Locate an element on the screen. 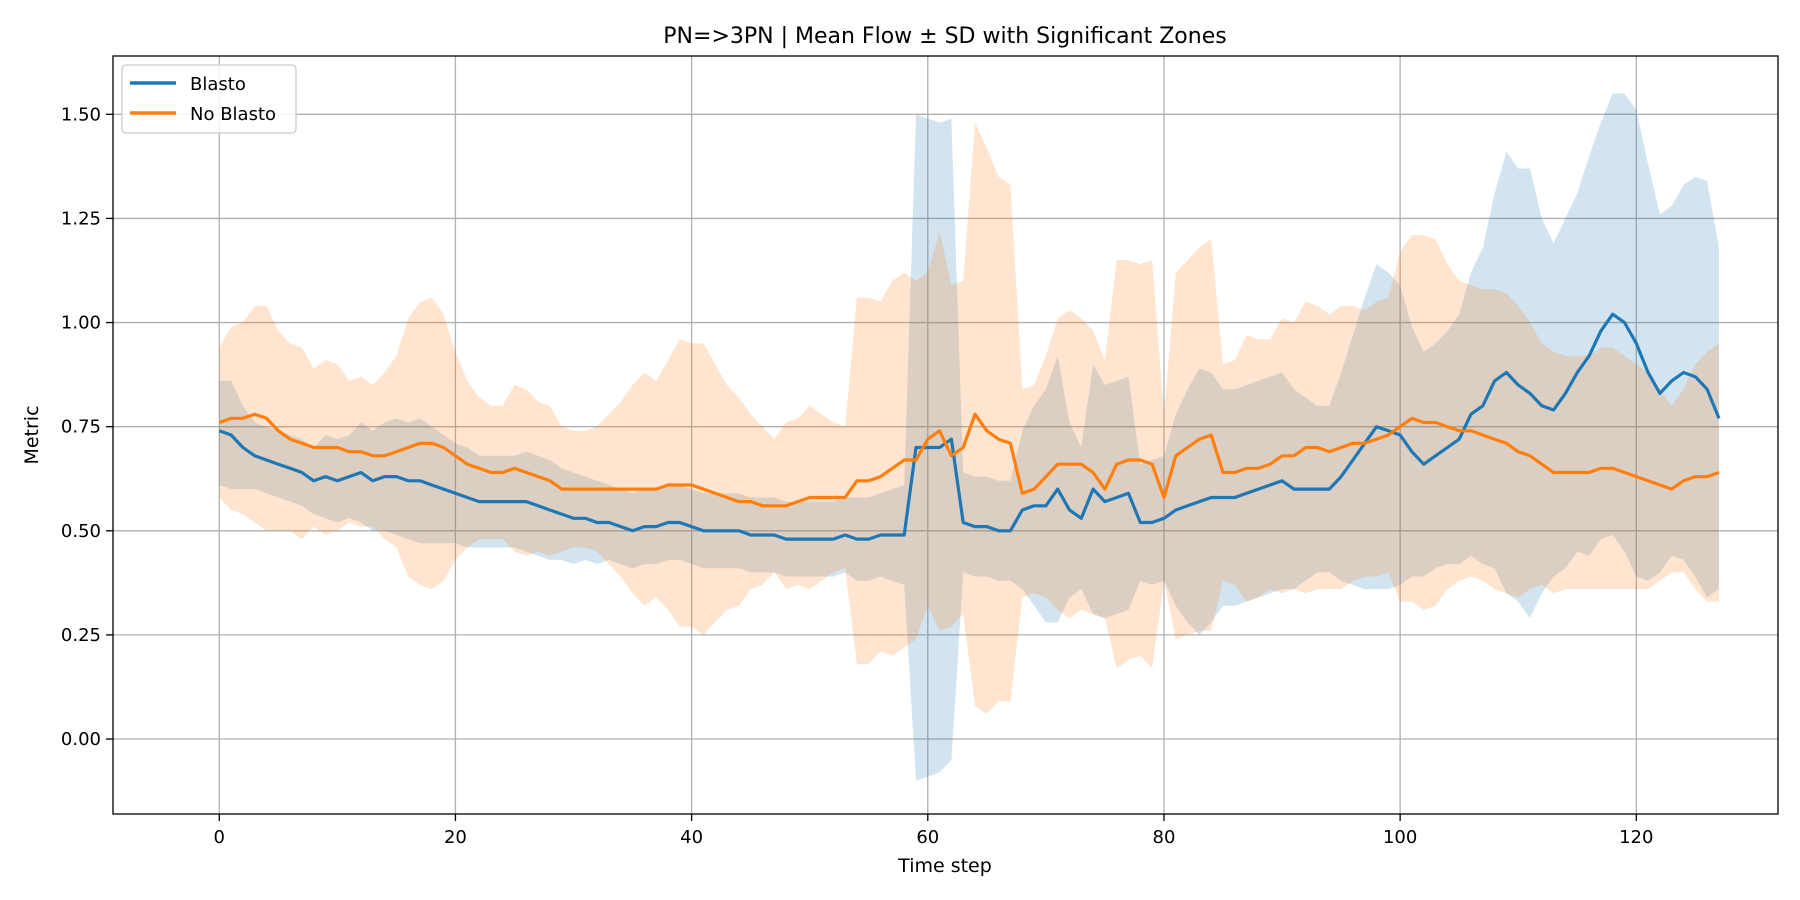 This screenshot has width=1800, height=900. y-tick-label: 0.25 is located at coordinates (81, 635).